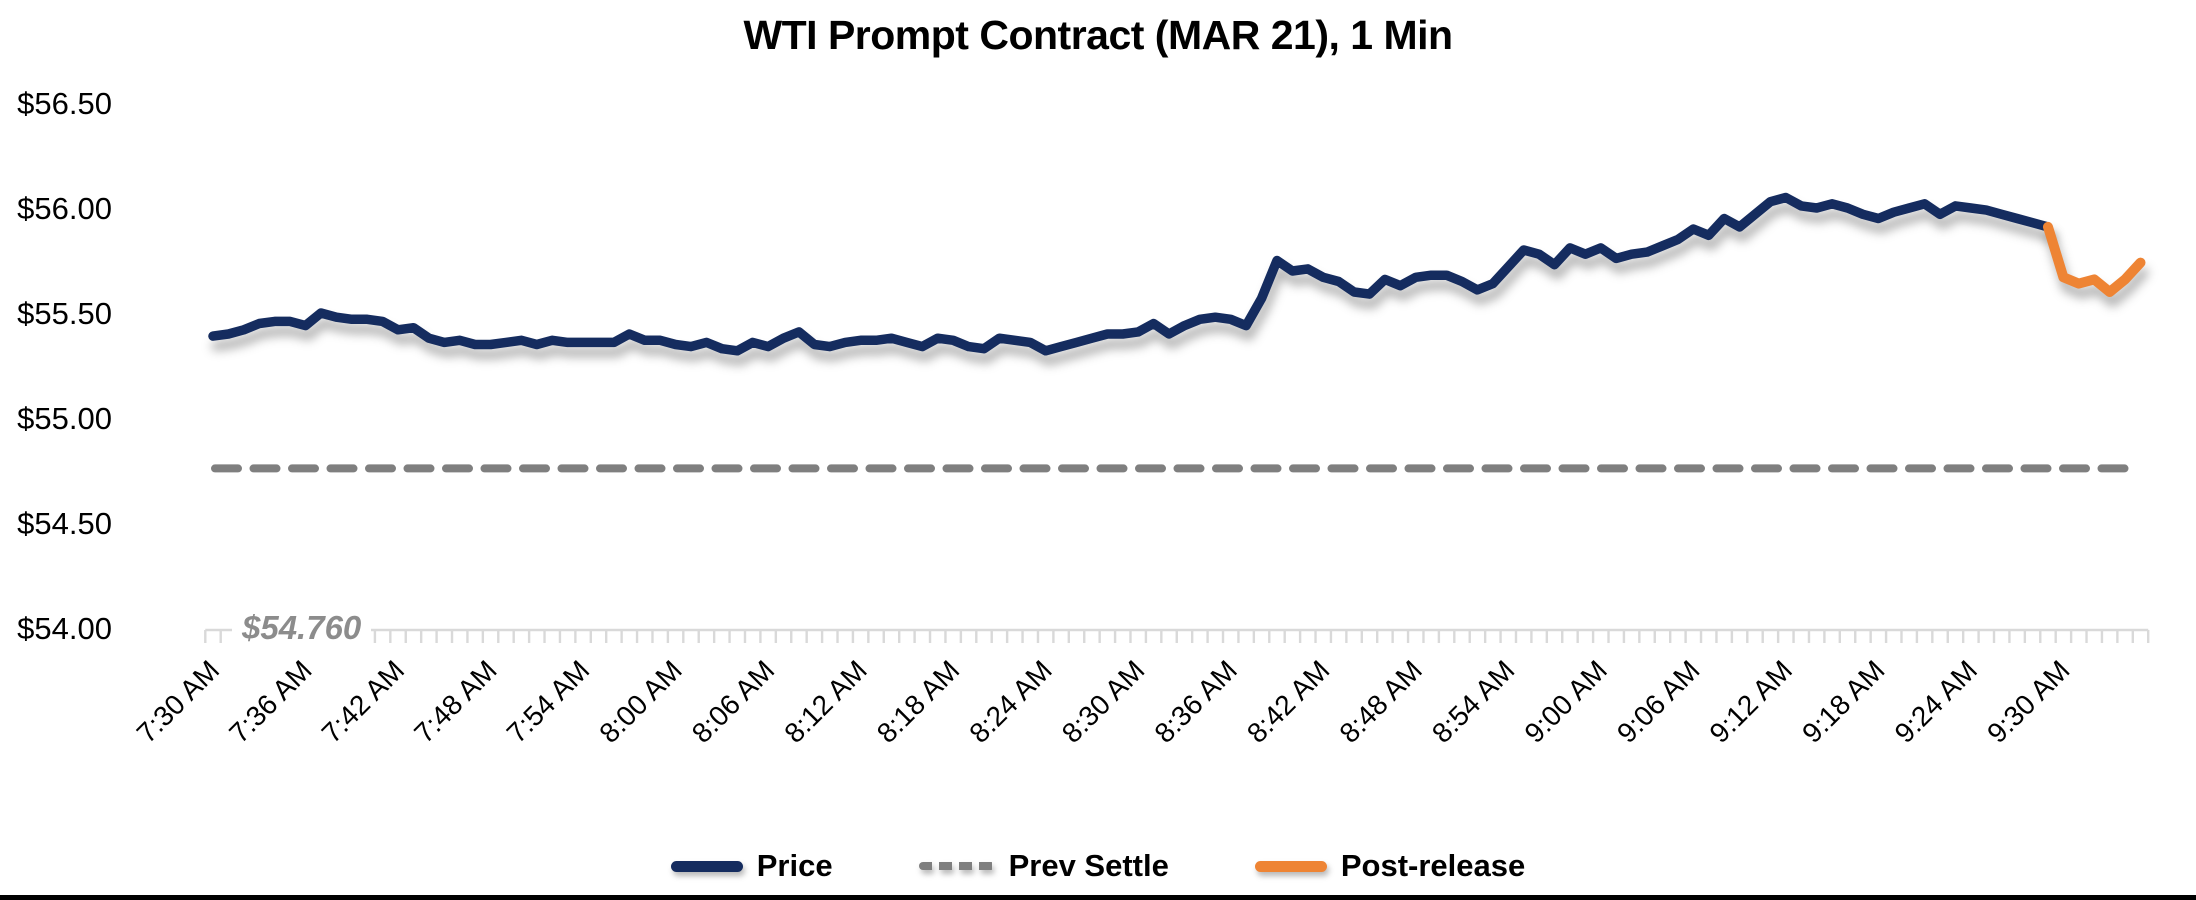  Describe the element at coordinates (64, 523) in the screenshot. I see `svg-text: $54.50` at that location.